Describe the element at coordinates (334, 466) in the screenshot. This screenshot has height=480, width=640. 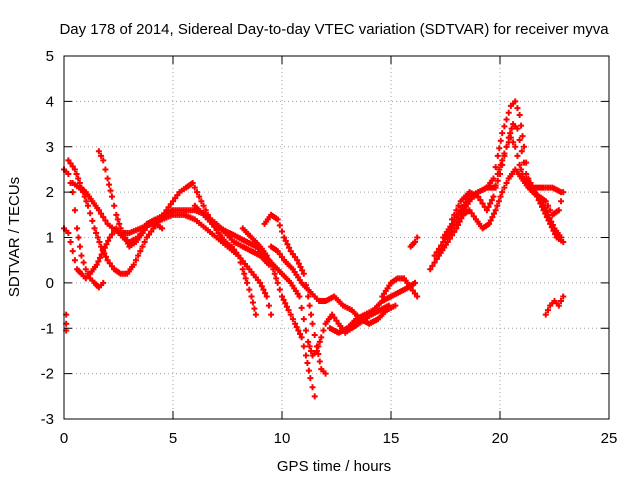
I see `x-axis-label: GPS time / hours` at that location.